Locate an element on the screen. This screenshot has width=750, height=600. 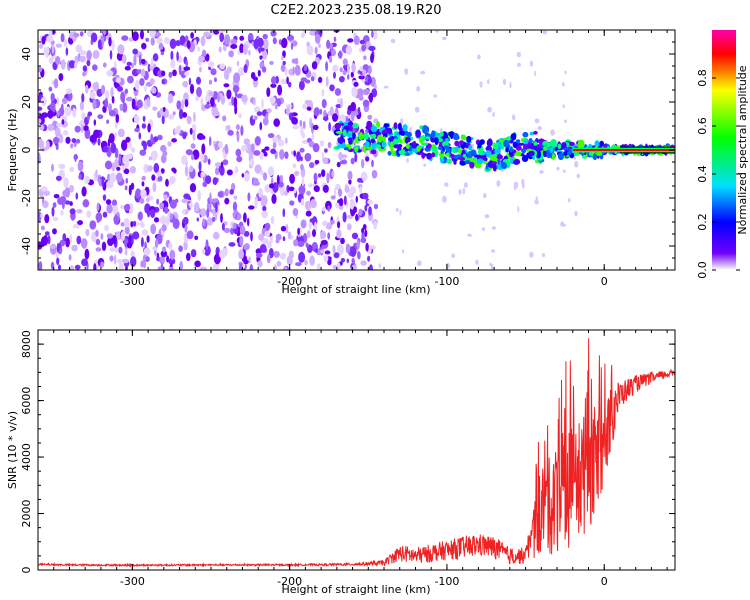
y-tick-label: 8000 is located at coordinates (26, 344).